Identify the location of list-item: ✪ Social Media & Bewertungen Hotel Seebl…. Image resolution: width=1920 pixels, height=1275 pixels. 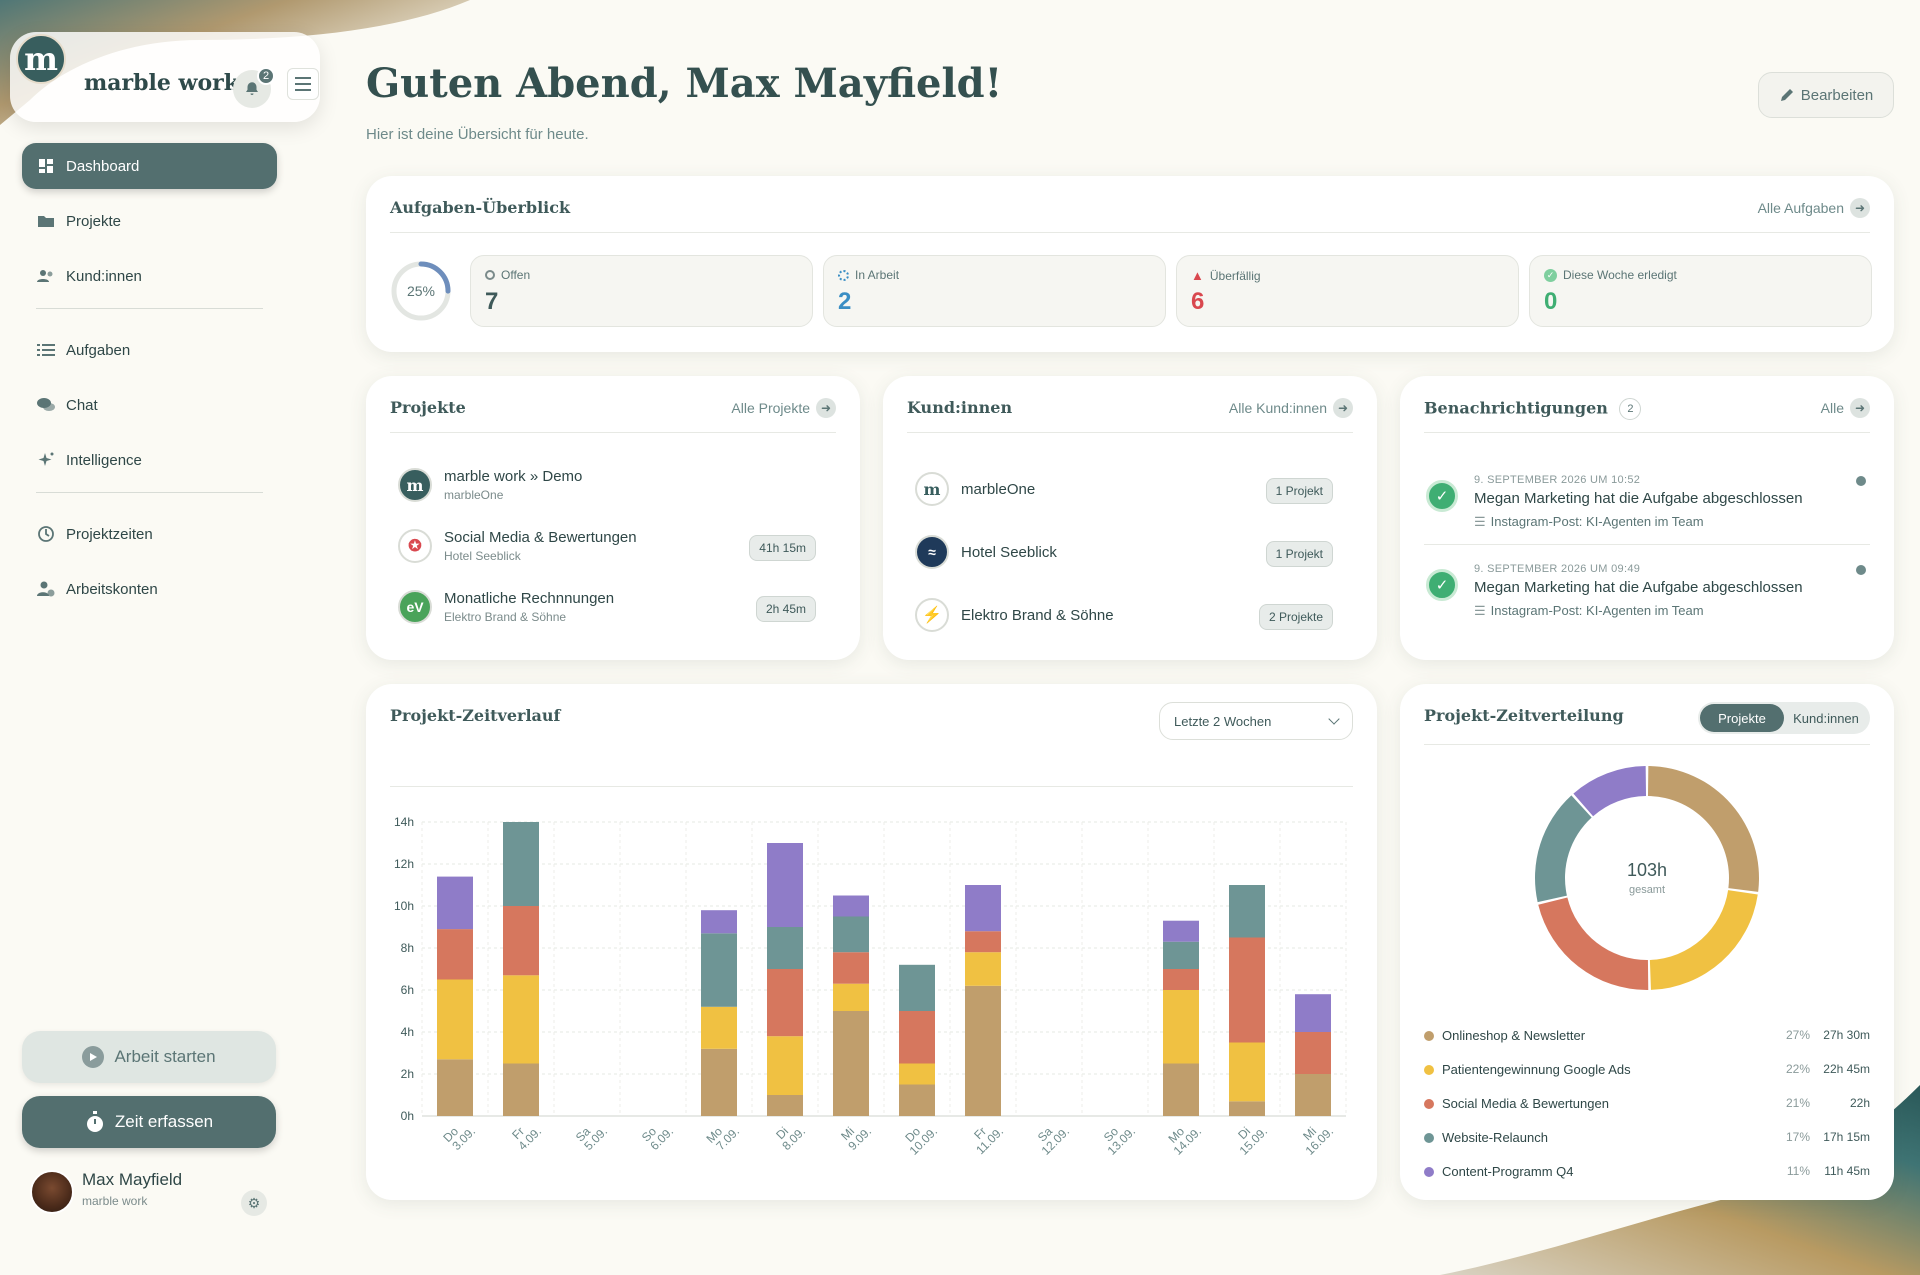
(613, 548).